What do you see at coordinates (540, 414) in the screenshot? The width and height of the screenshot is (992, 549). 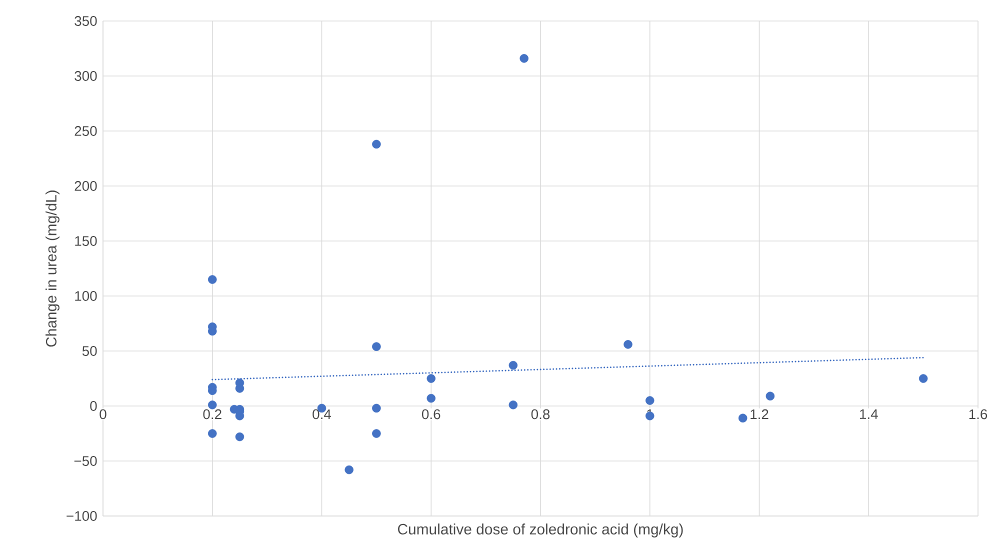 I see `x-tick-label: 0.8` at bounding box center [540, 414].